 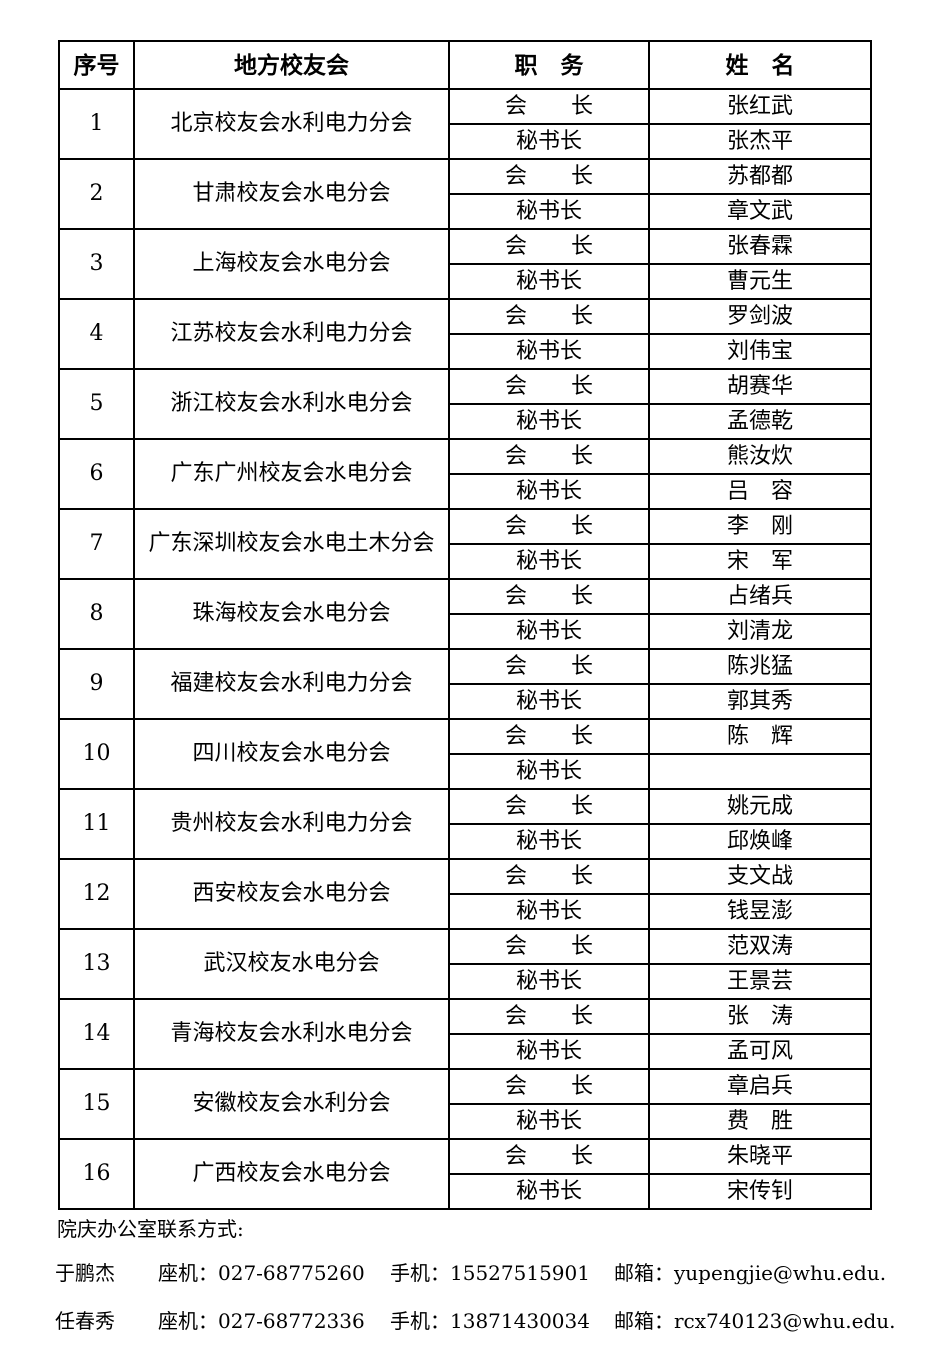 What do you see at coordinates (96, 894) in the screenshot?
I see `row-index: 12` at bounding box center [96, 894].